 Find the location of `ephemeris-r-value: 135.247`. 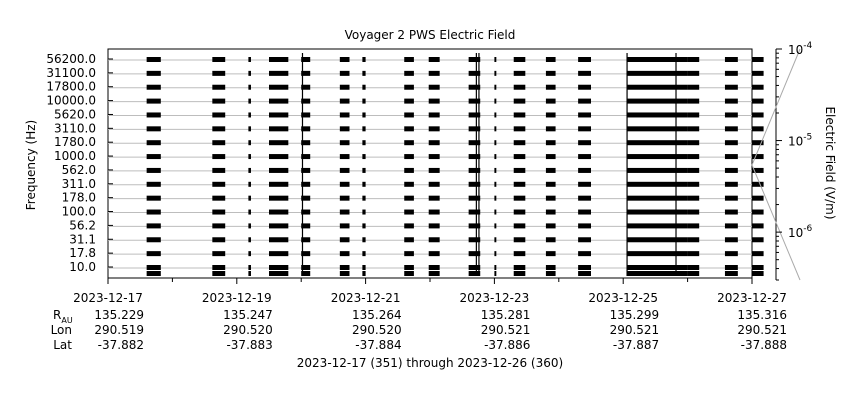

ephemeris-r-value: 135.247 is located at coordinates (248, 315).